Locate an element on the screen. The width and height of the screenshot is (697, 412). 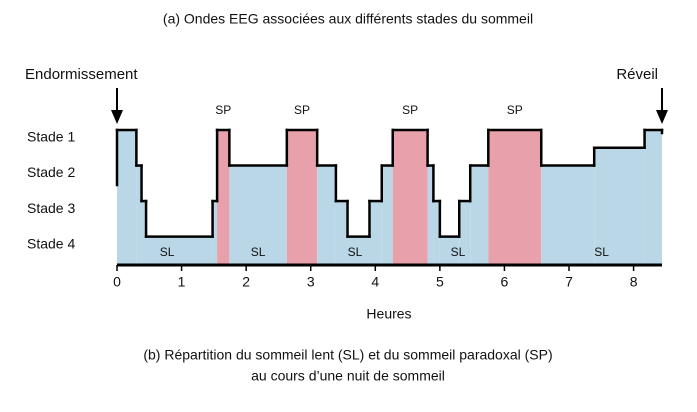
x-tick-label: 1 is located at coordinates (182, 282).